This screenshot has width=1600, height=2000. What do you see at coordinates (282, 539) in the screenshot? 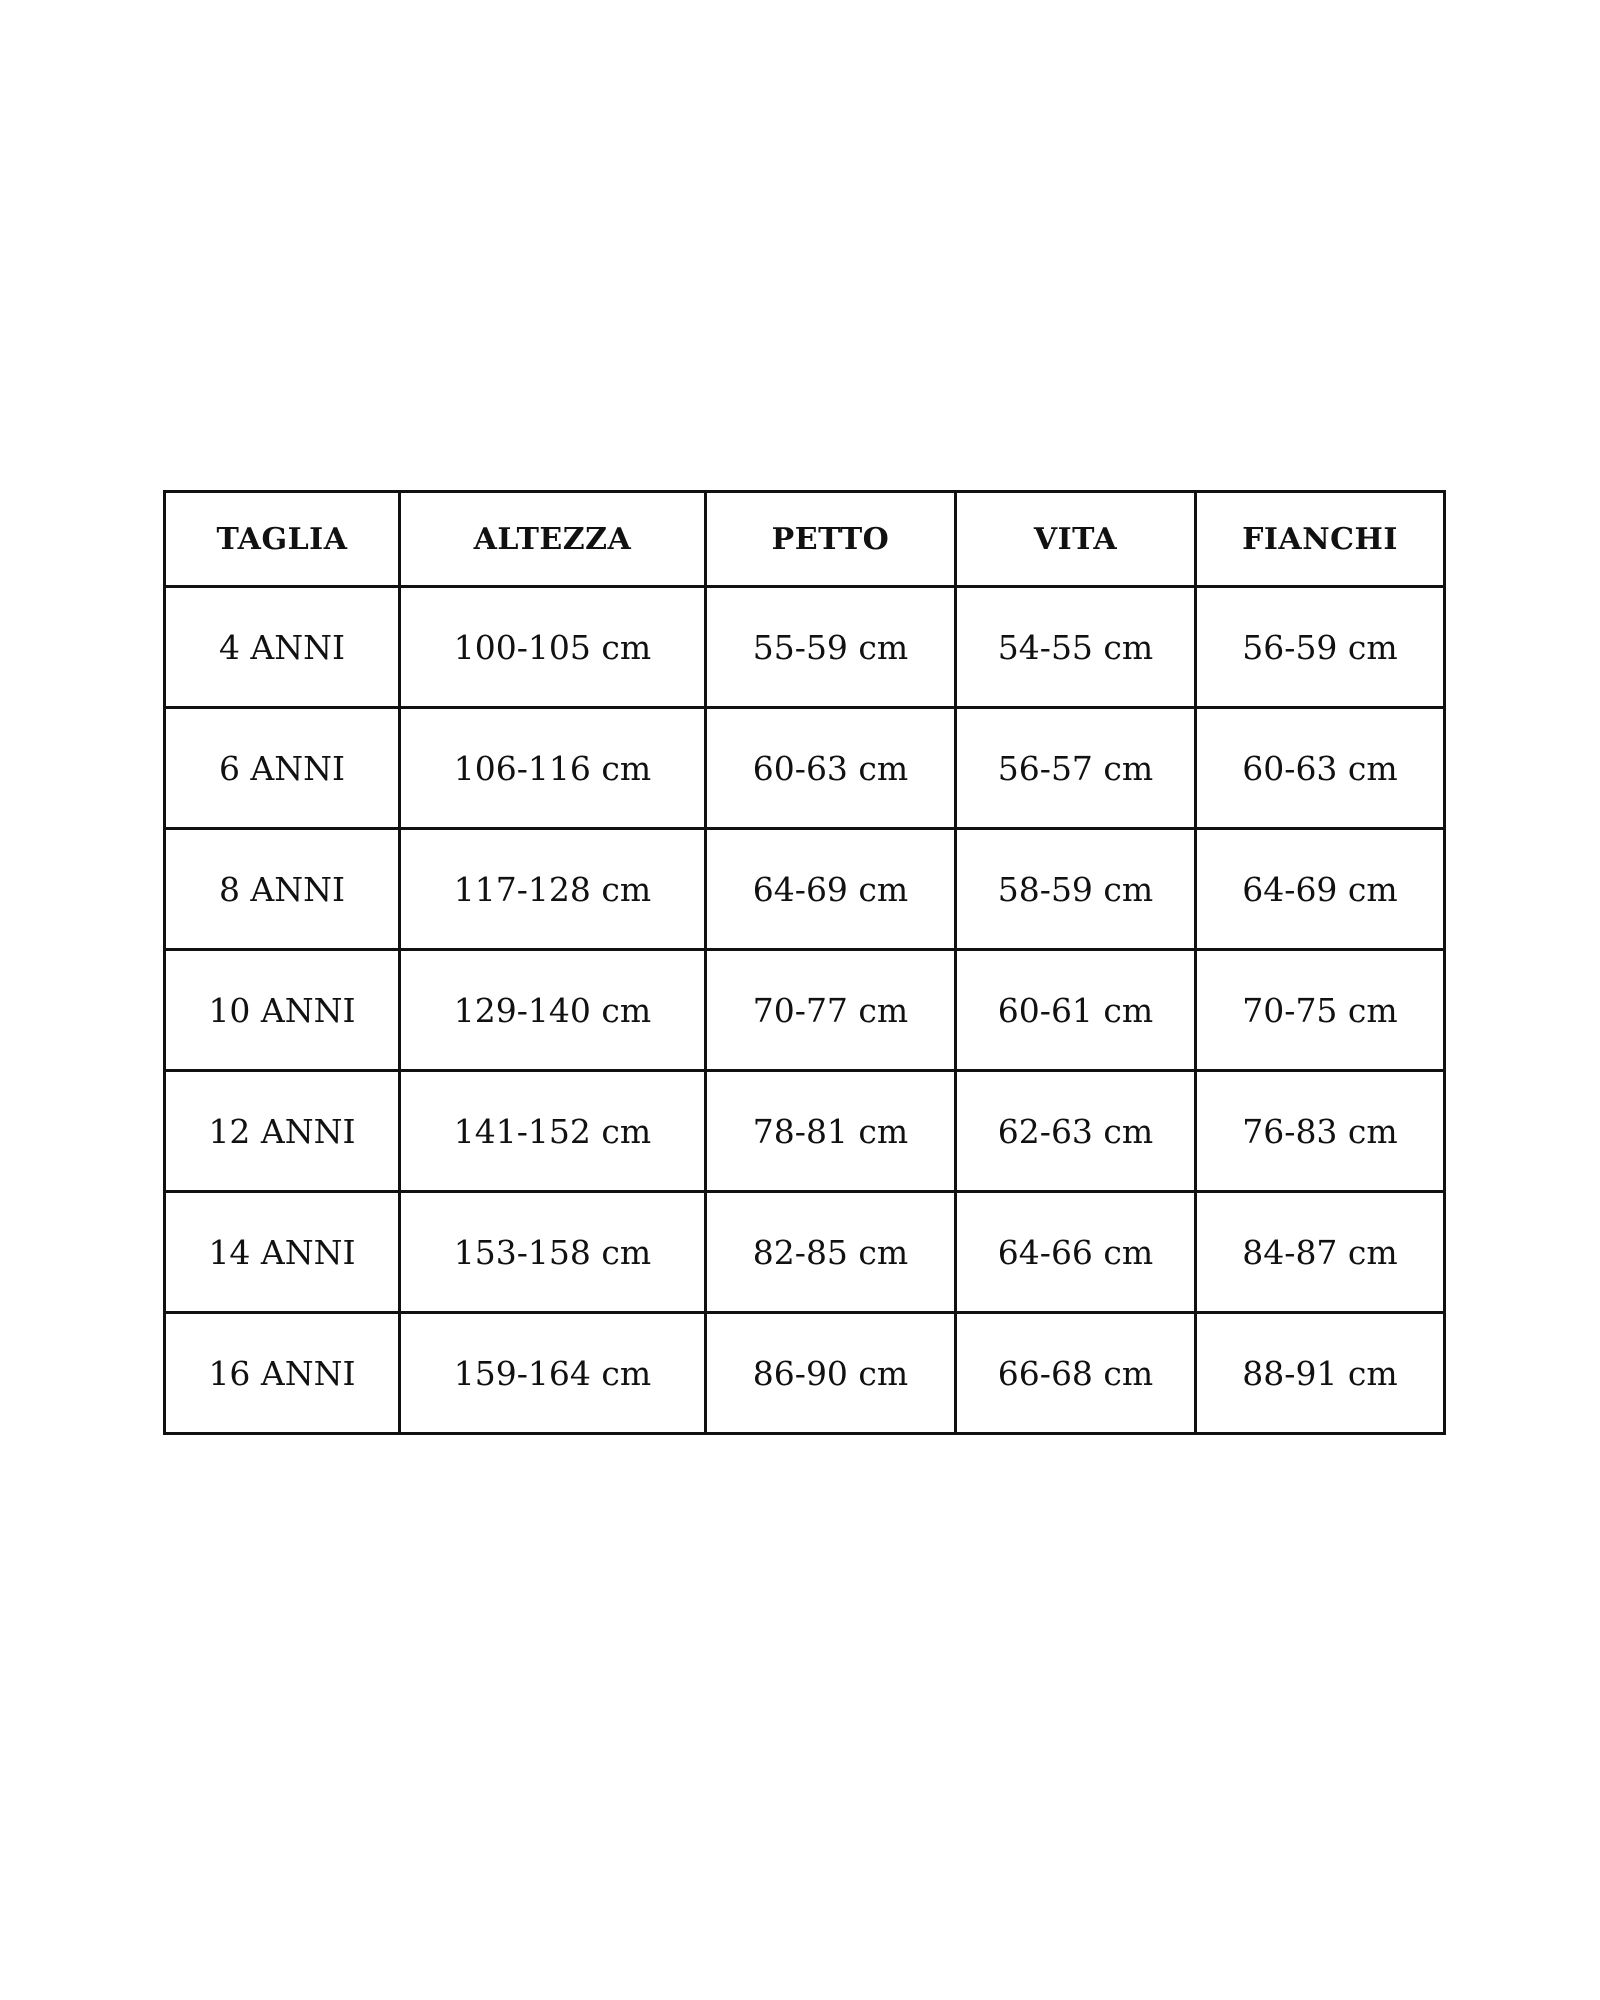
I see `header-taglia: TAGLIA` at bounding box center [282, 539].